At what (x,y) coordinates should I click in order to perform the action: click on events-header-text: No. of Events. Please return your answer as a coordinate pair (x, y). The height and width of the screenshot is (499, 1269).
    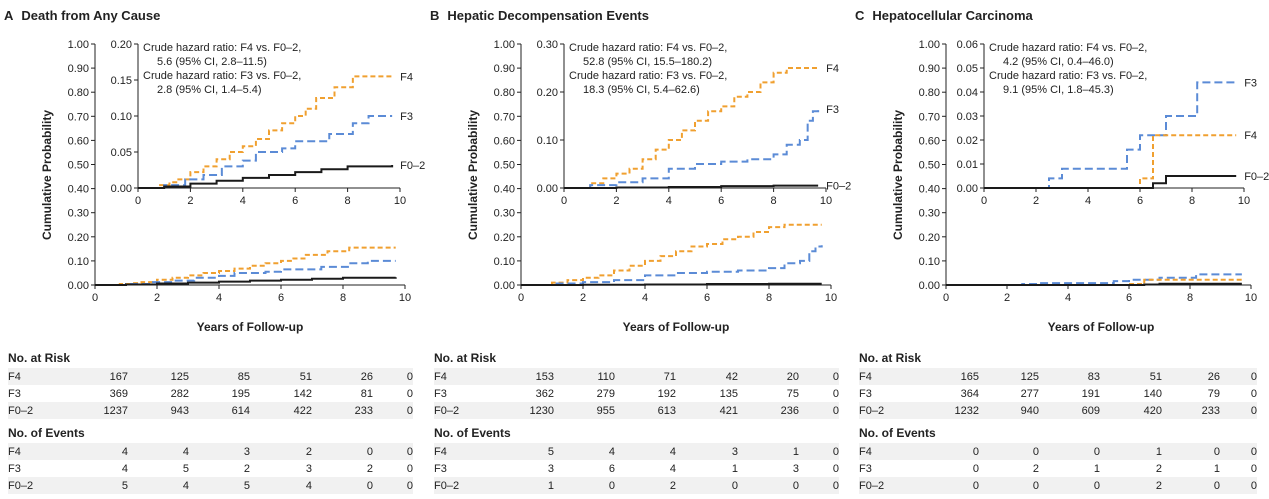
    Looking at the image, I should click on (46, 433).